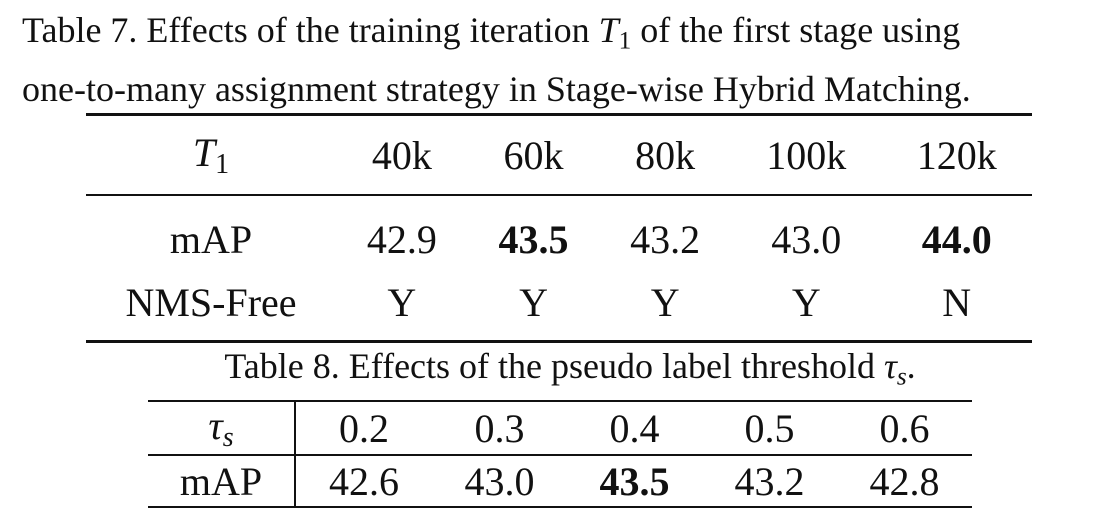  Describe the element at coordinates (363, 428) in the screenshot. I see `table8-col-header: 0.2` at that location.